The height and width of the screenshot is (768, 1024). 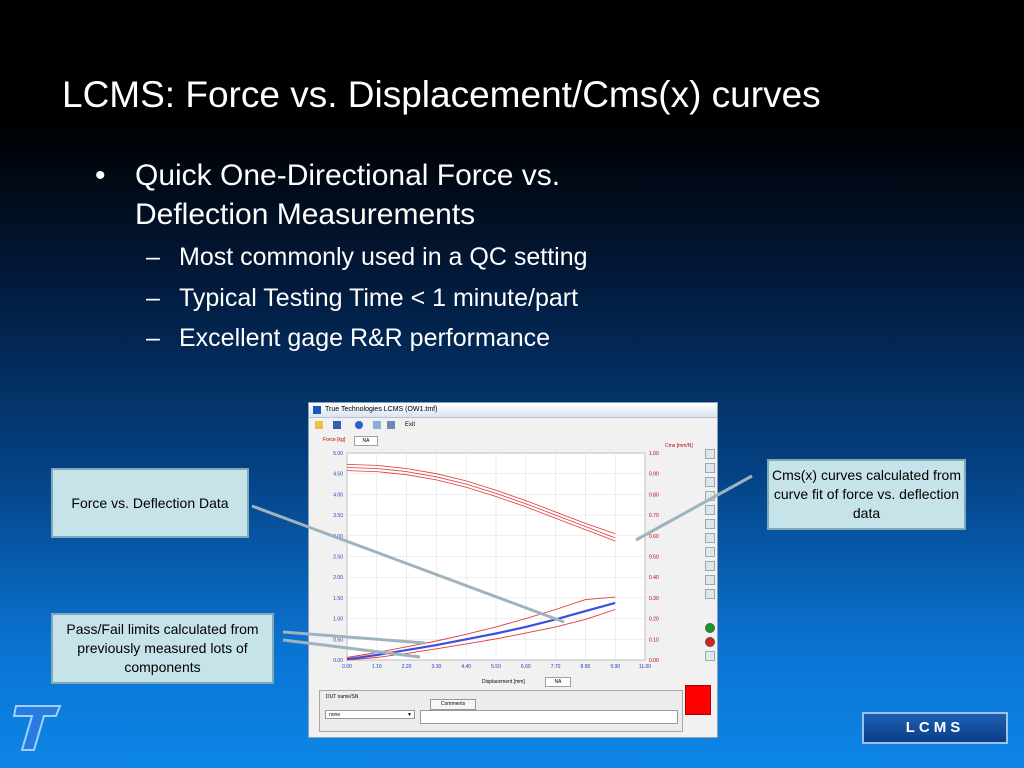 What do you see at coordinates (549, 717) in the screenshot?
I see `comments-box` at bounding box center [549, 717].